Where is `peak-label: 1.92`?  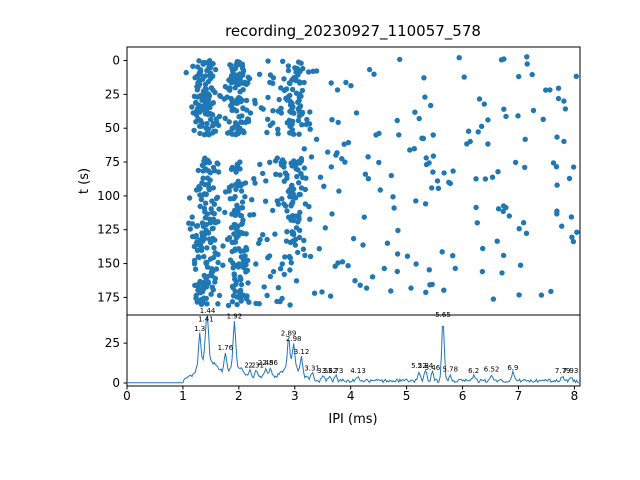
peak-label: 1.92 is located at coordinates (235, 316).